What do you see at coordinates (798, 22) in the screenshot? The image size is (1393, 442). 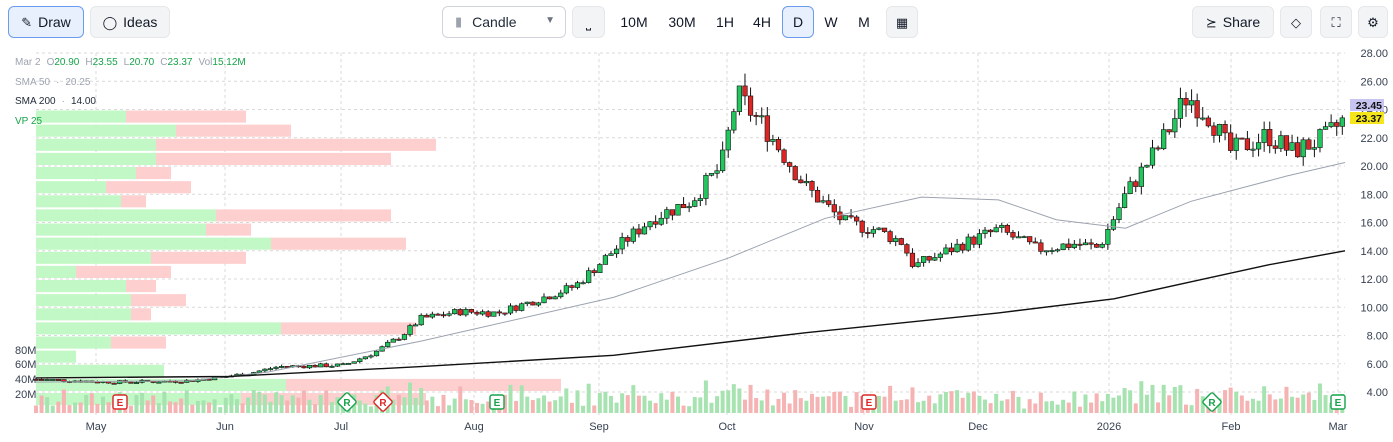 I see `timeframe-d: D` at bounding box center [798, 22].